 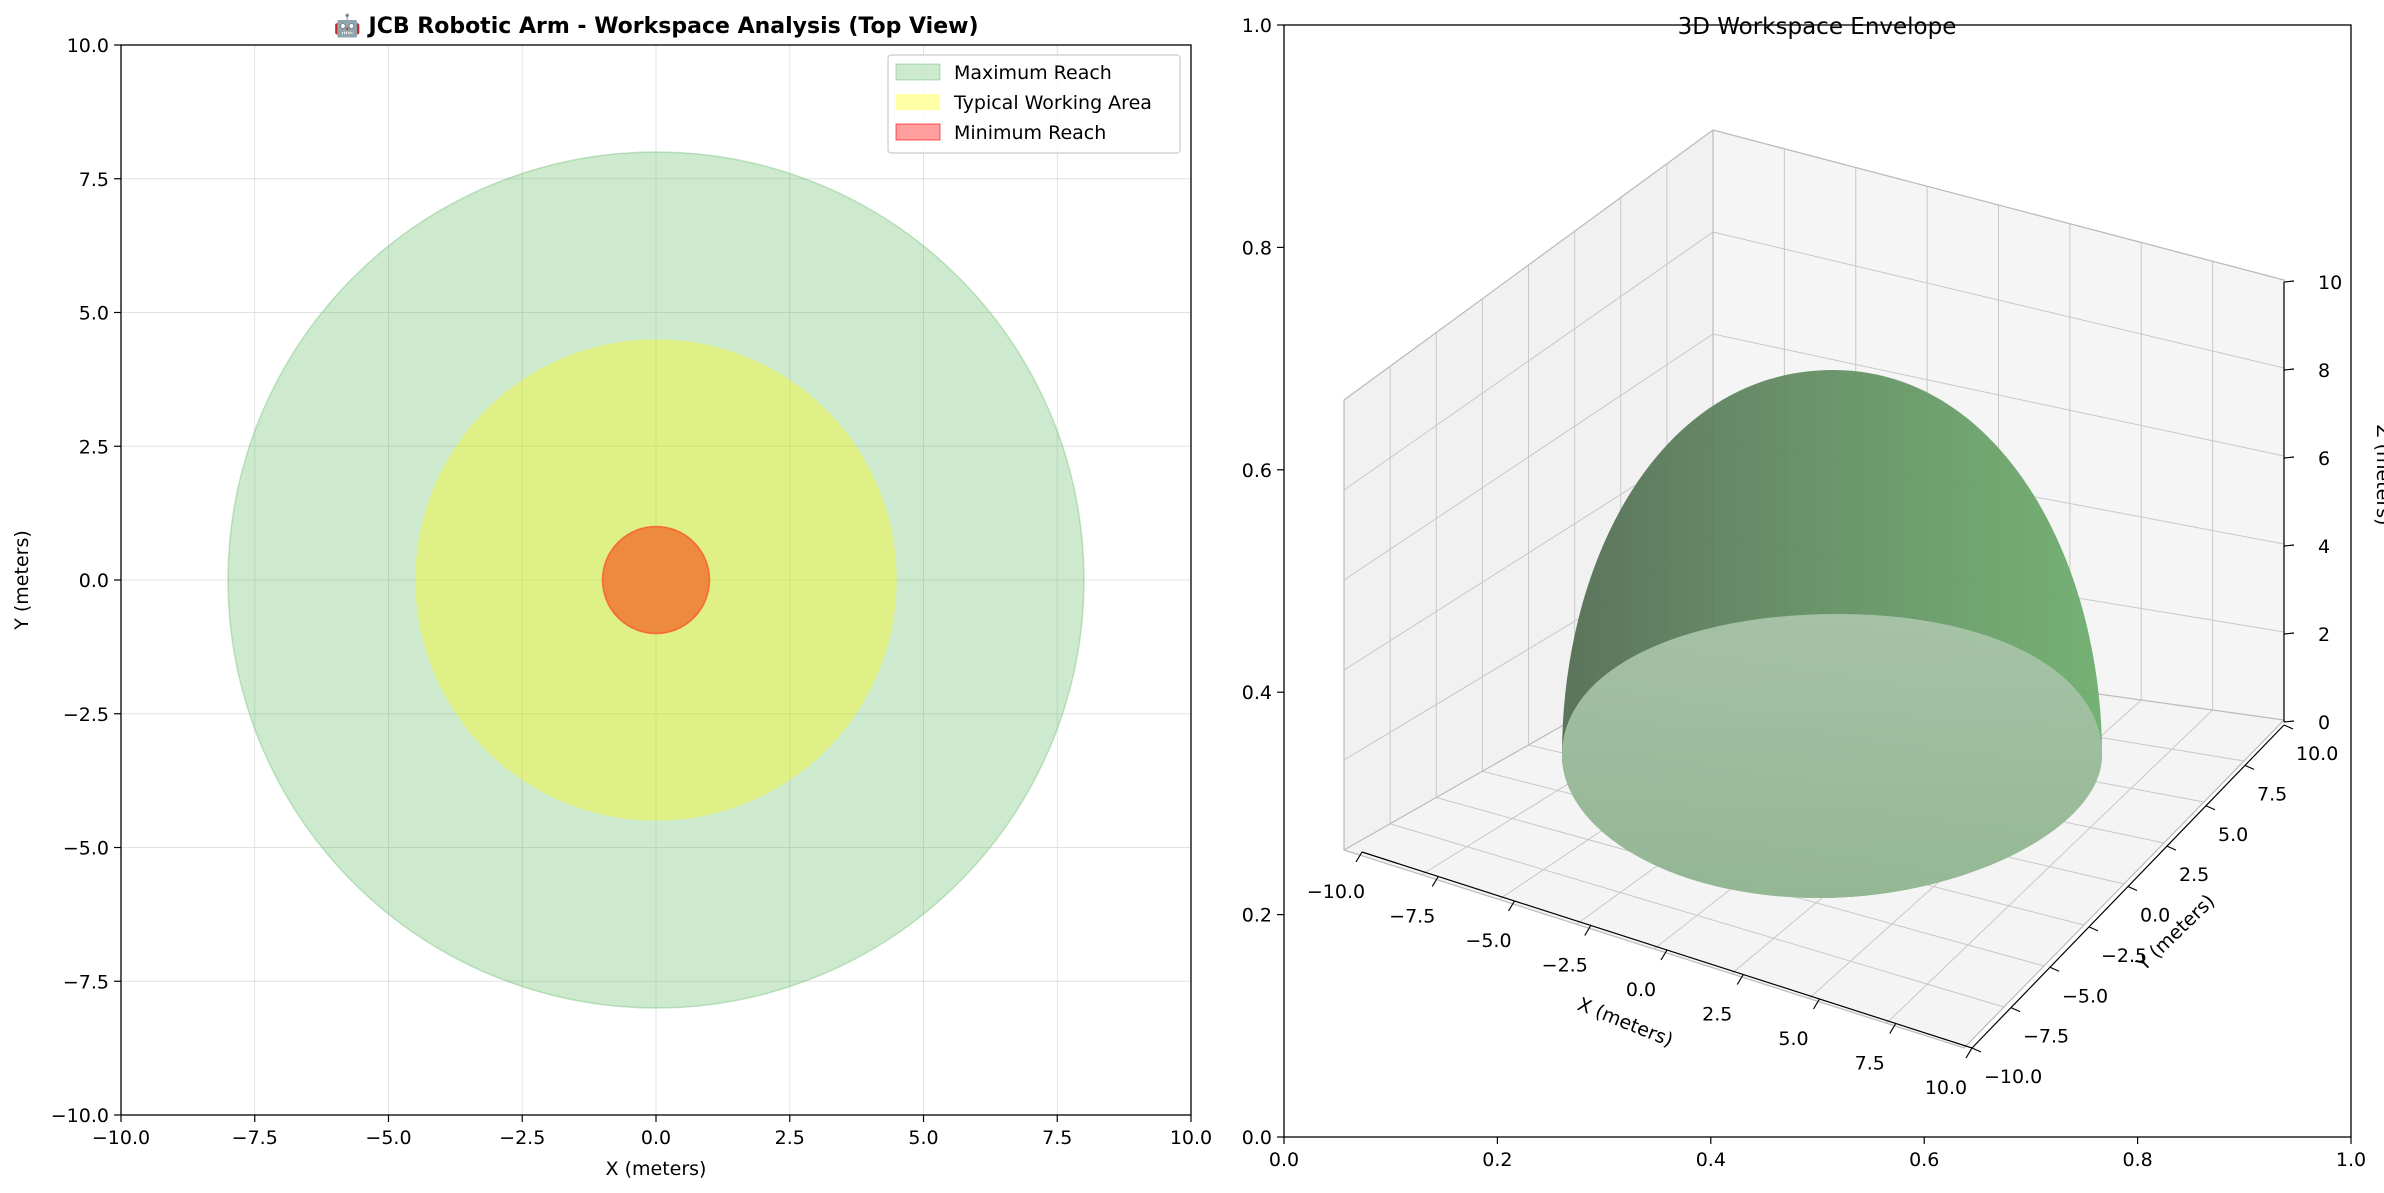 What do you see at coordinates (656, 1169) in the screenshot?
I see `x-axis-label: X (meters)` at bounding box center [656, 1169].